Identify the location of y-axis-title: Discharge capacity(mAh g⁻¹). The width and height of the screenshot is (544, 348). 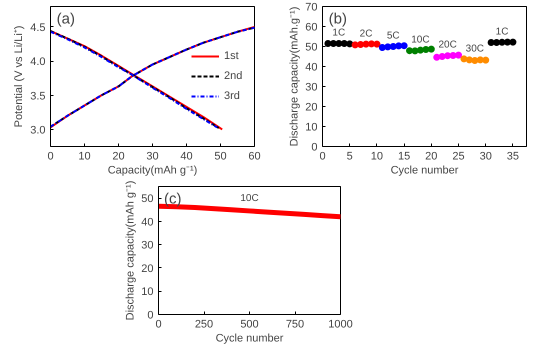
(130, 250).